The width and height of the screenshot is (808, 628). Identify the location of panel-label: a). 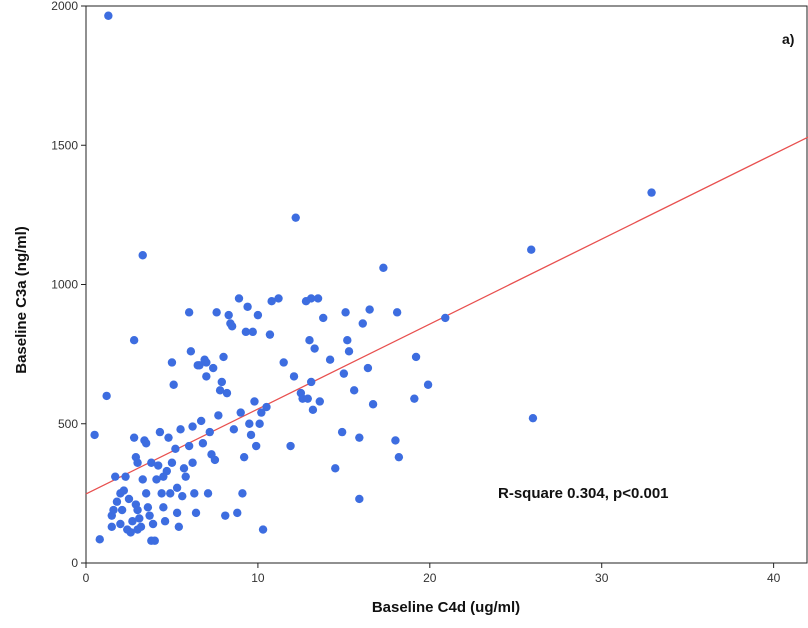
(788, 39).